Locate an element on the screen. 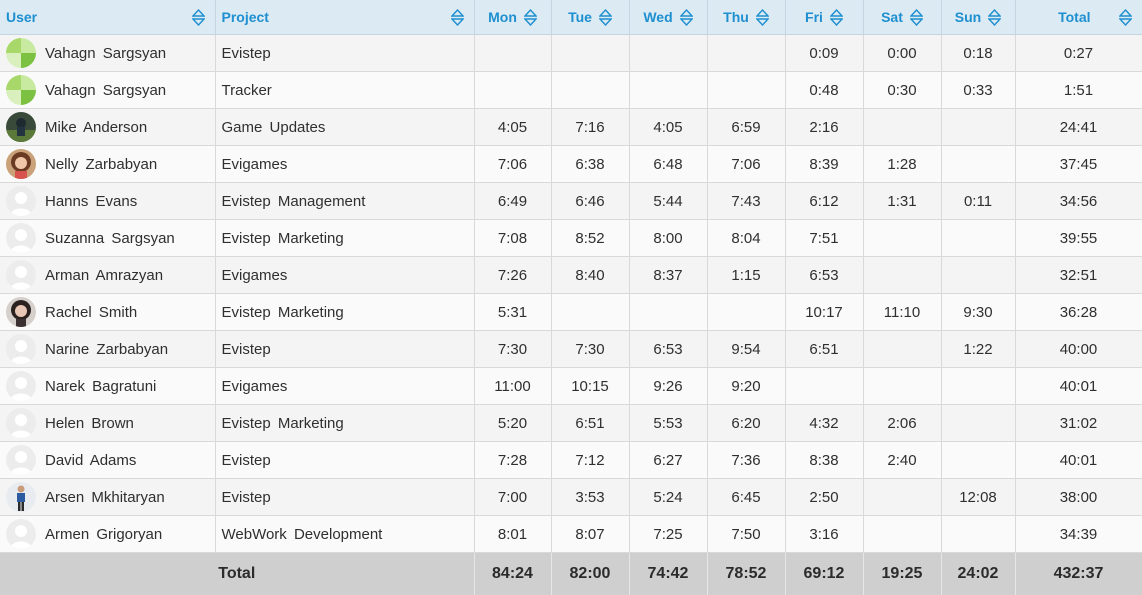 This screenshot has height=595, width=1142. time-cell-tue: 8:40 is located at coordinates (590, 275).